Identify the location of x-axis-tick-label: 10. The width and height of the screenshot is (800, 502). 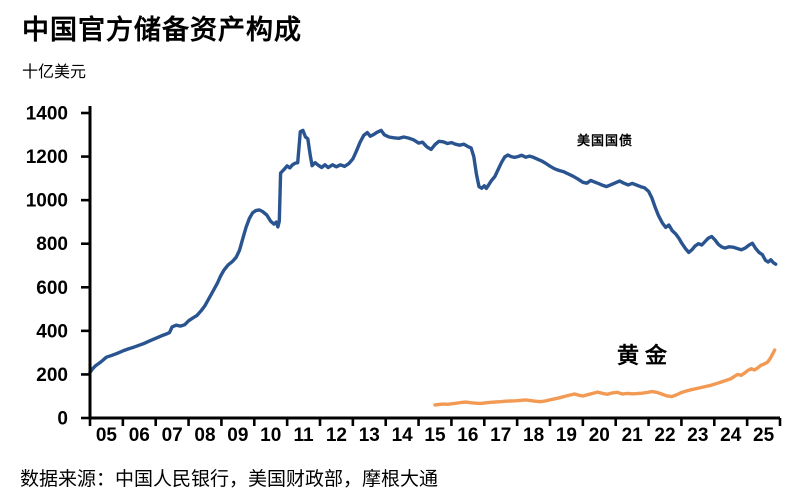
(270, 435).